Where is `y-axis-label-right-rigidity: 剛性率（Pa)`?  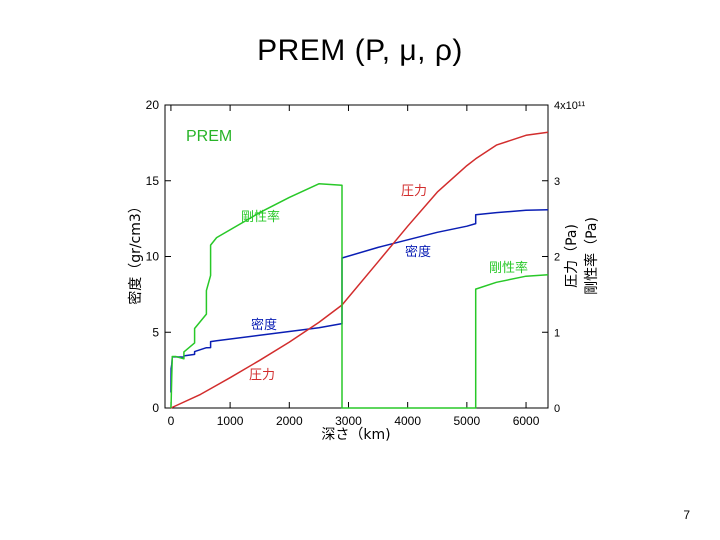
y-axis-label-right-rigidity: 剛性率（Pa) is located at coordinates (591, 256).